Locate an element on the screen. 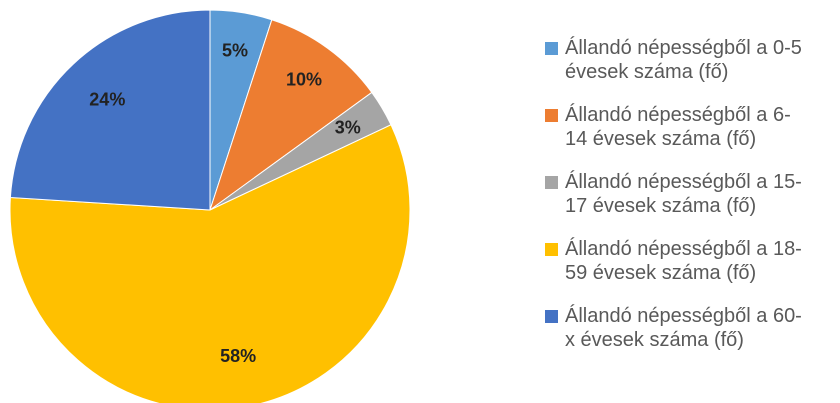 This screenshot has height=403, width=840. data-label: 24% is located at coordinates (107, 99).